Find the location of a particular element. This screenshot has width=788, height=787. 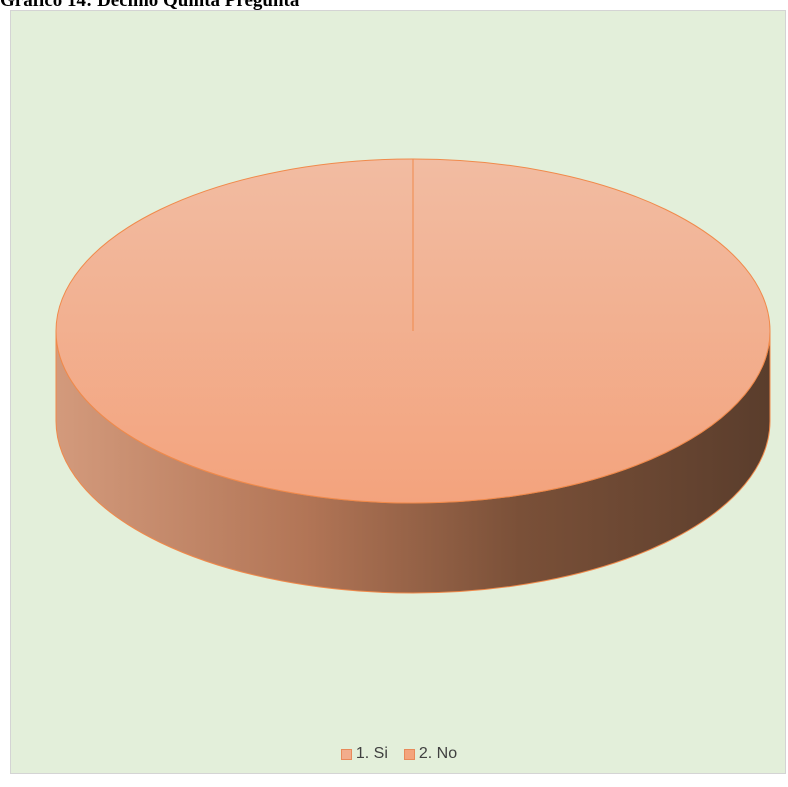

legend-item-1: 1. Si is located at coordinates (364, 754).